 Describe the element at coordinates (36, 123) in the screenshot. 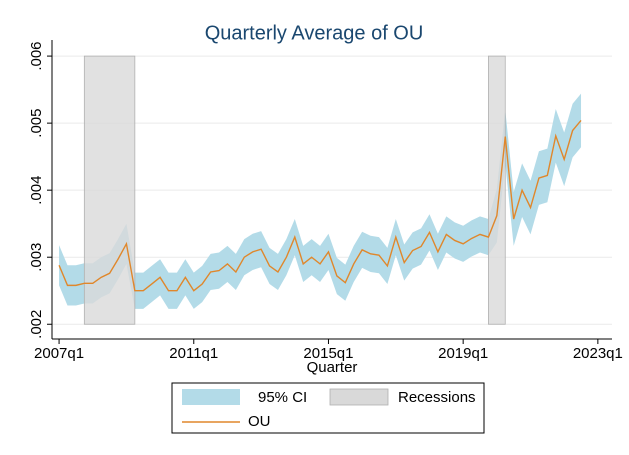

I see `y-tick-label: .005` at that location.